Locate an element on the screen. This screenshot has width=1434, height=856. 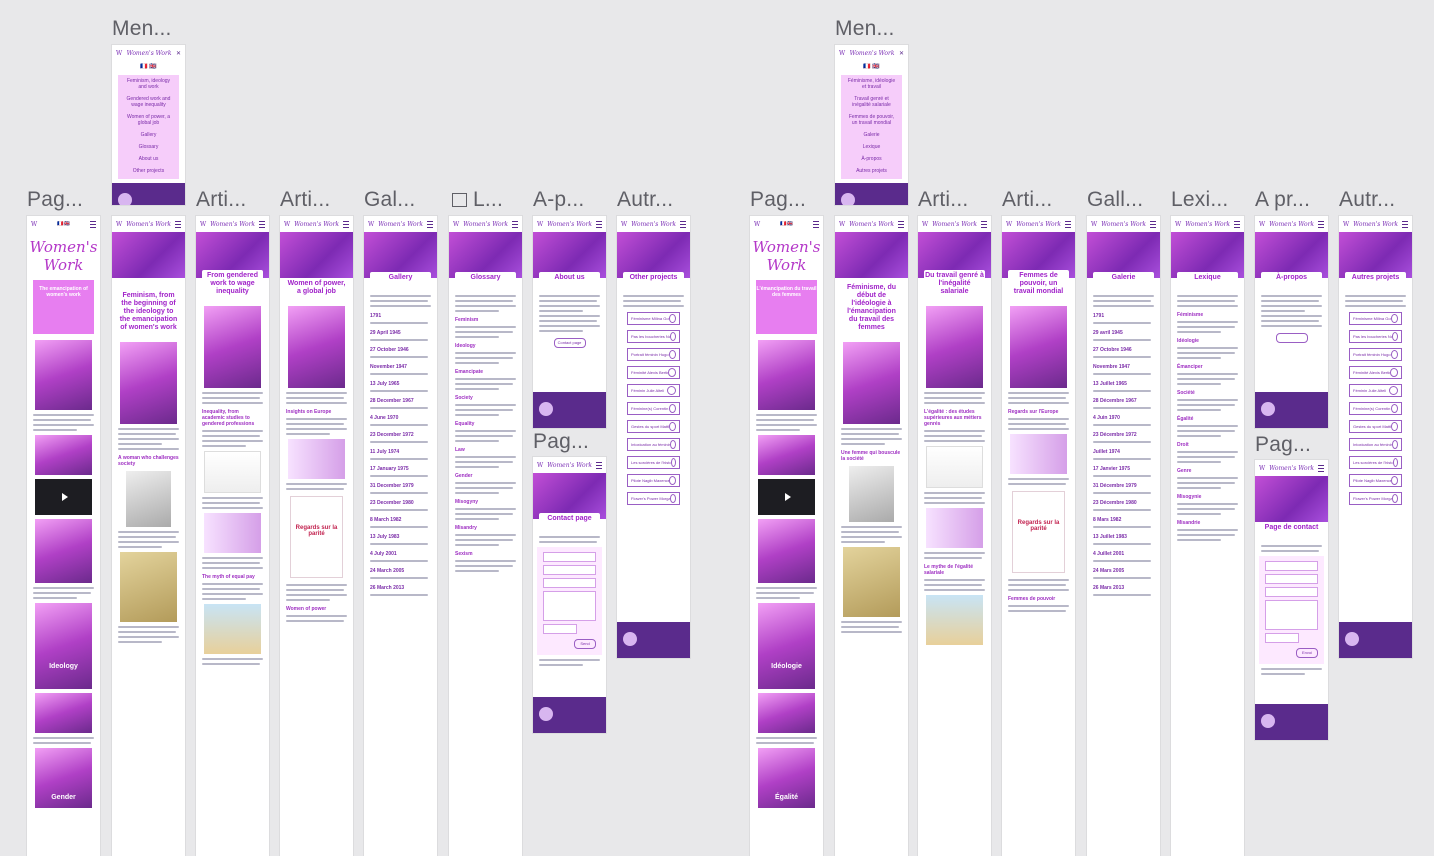
video-player is located at coordinates (786, 497).